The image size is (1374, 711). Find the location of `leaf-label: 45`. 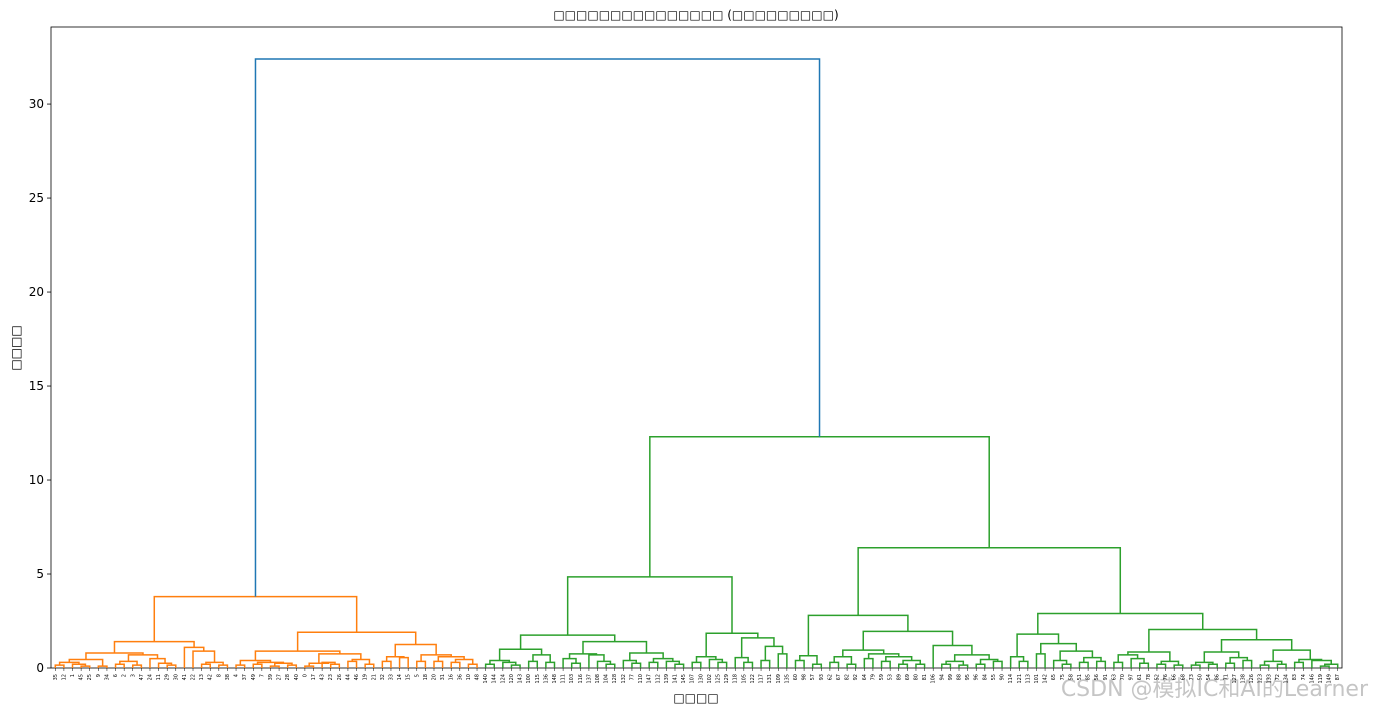

leaf-label: 45 is located at coordinates (82, 677).